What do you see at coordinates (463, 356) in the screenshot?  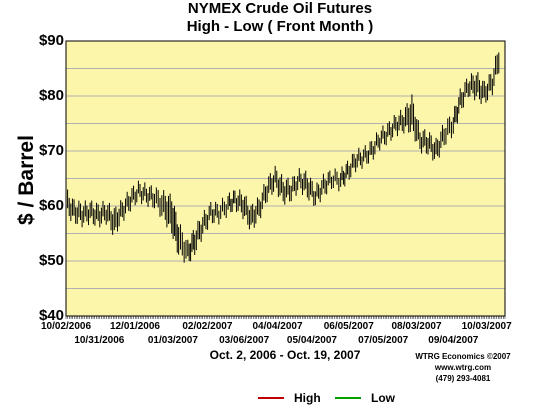 I see `credit-line: WTRG Economics ©2007` at bounding box center [463, 356].